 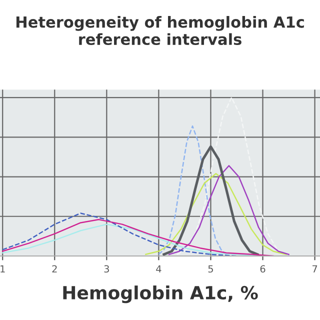 What do you see at coordinates (210, 269) in the screenshot?
I see `x-tick-label: 5` at bounding box center [210, 269].